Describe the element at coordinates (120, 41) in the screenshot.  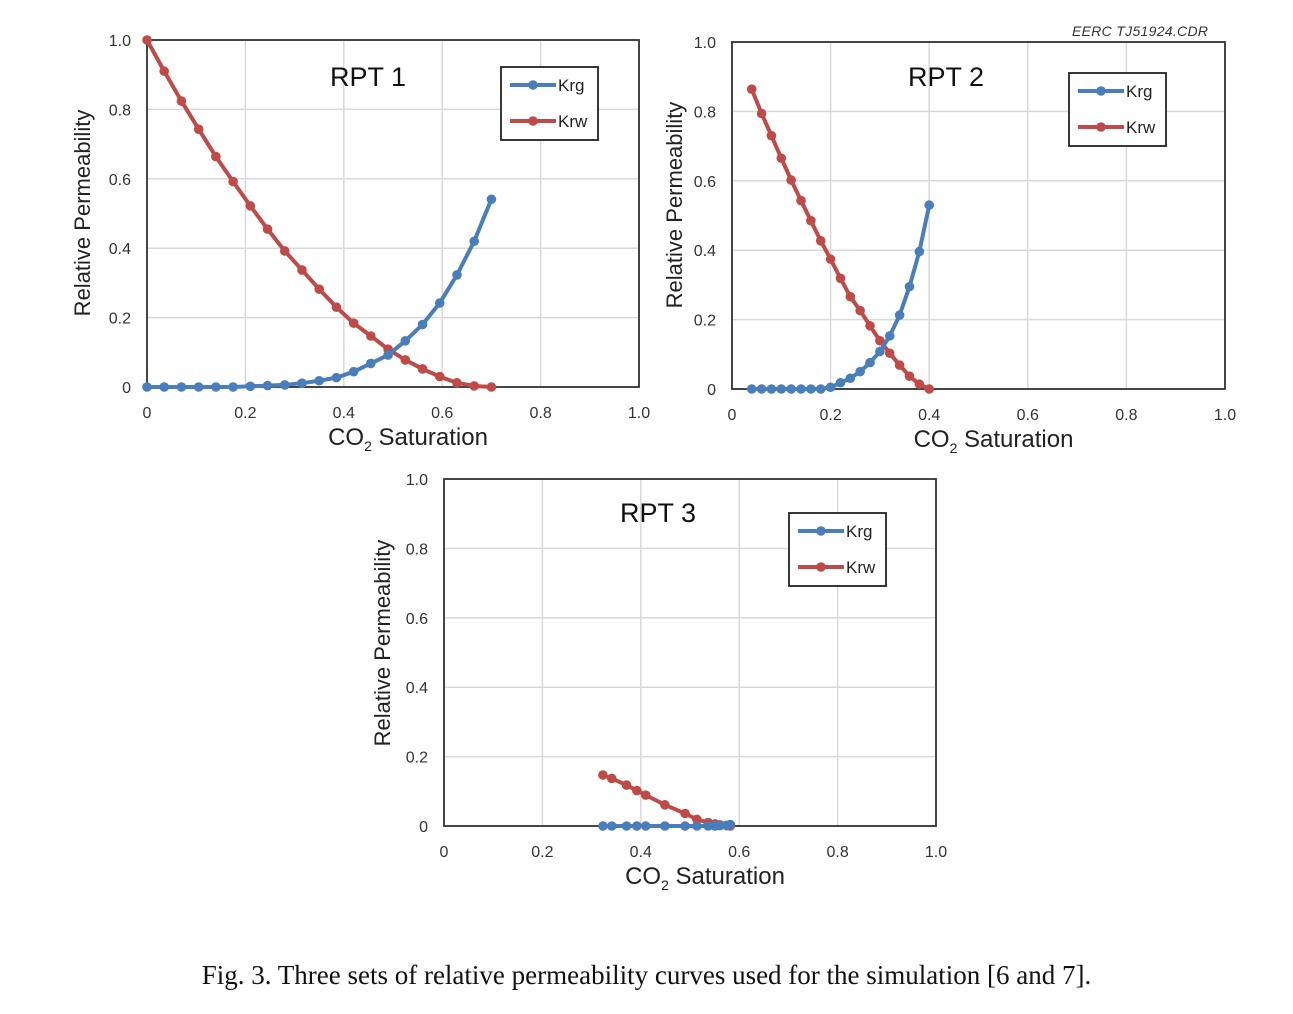
I see `y-tick-label: 1.0` at that location.